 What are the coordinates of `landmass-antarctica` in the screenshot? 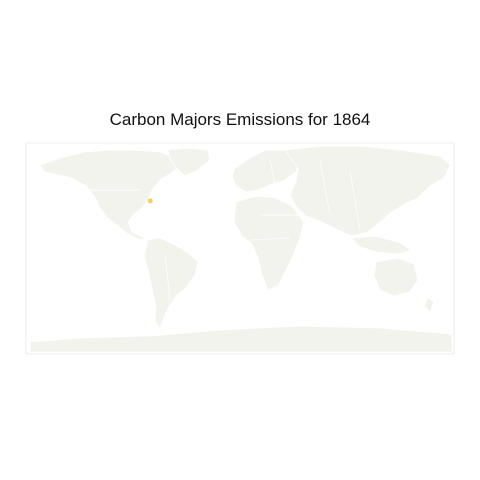 It's located at (241, 339).